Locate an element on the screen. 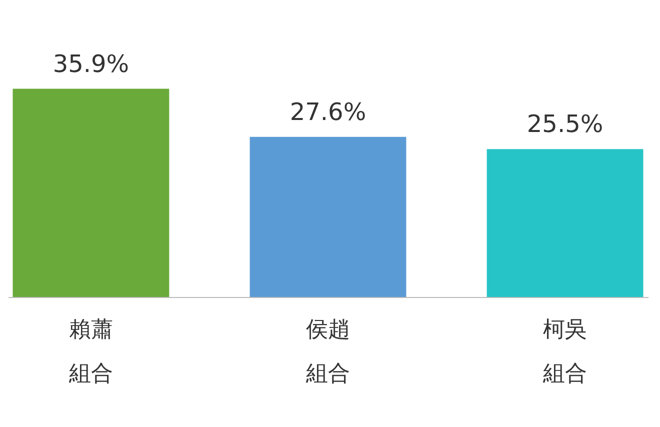  data-label: 27.6% is located at coordinates (328, 112).